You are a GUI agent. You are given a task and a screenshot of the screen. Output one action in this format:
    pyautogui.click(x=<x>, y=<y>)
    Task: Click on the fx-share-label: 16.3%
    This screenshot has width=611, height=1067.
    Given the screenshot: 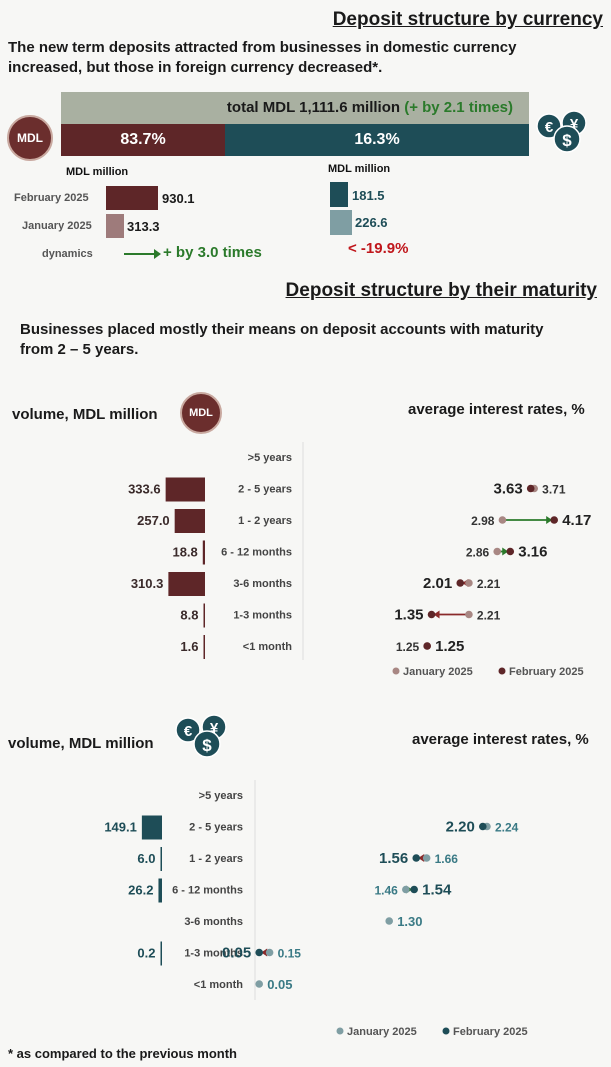 What is the action you would take?
    pyautogui.click(x=377, y=139)
    